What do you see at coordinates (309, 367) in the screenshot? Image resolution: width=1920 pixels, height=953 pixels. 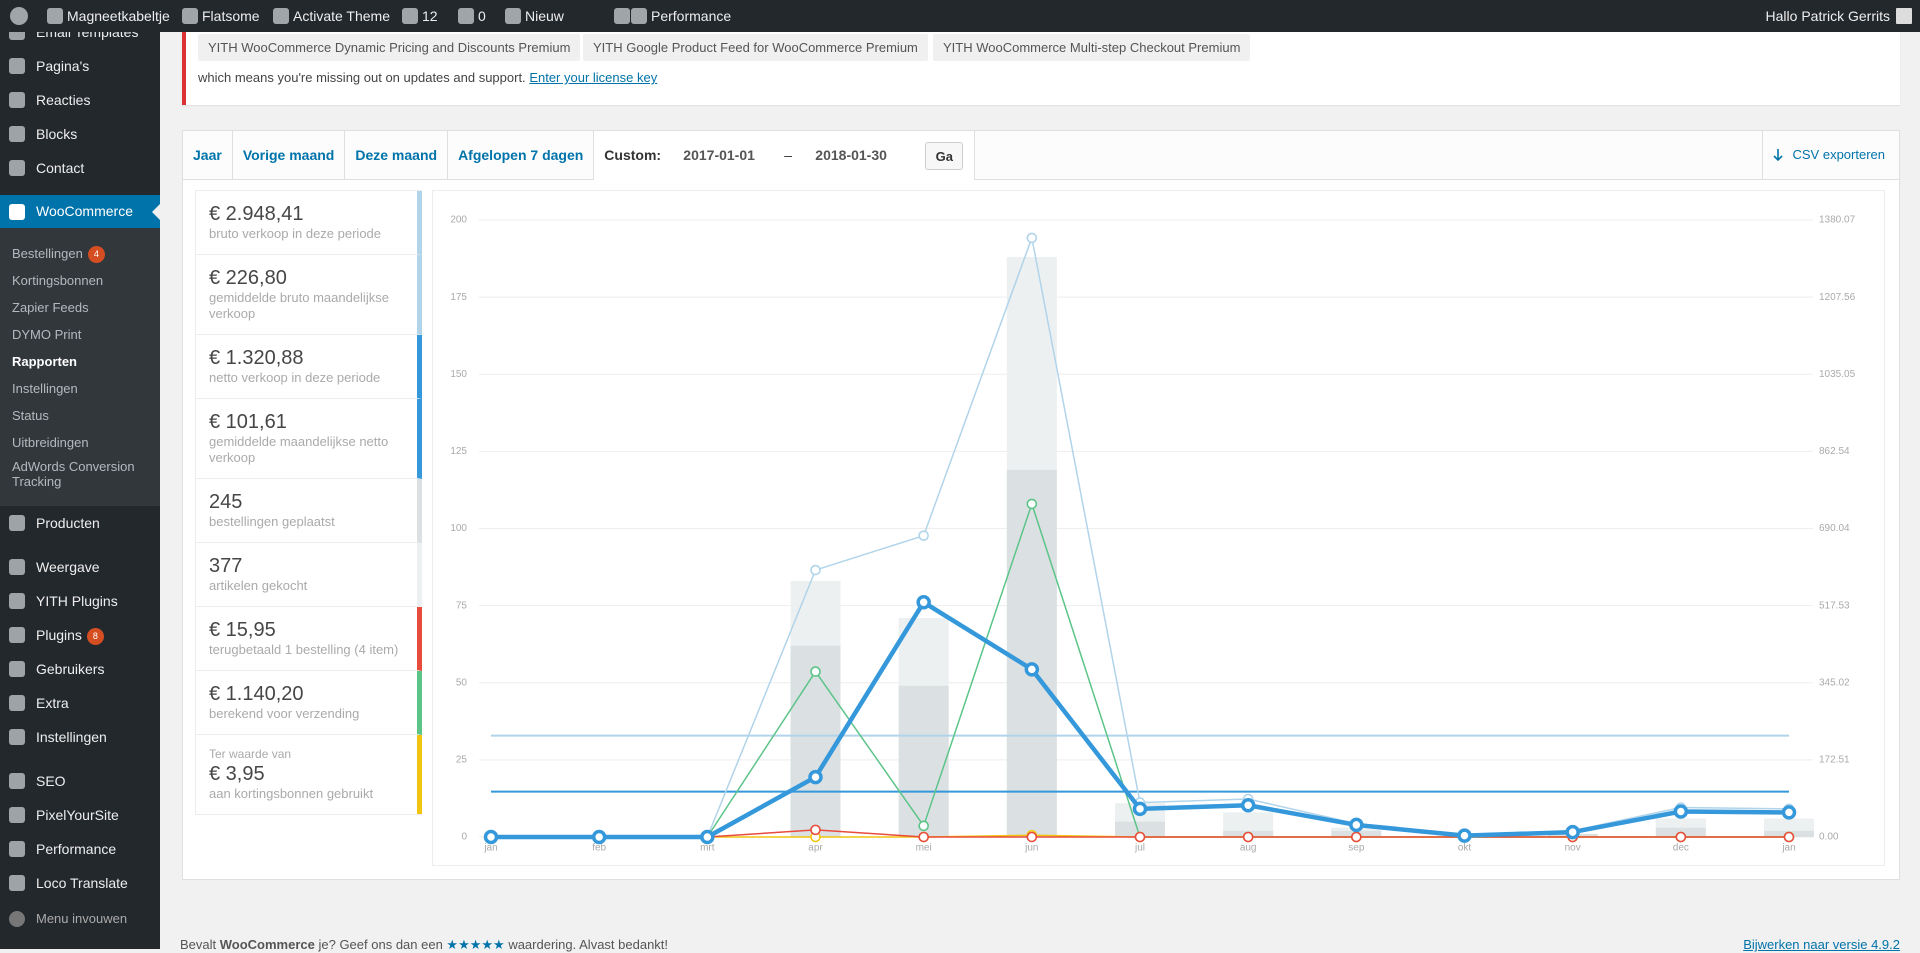 I see `stat-item: € 1.320,88 netto verkoop in deze periode` at bounding box center [309, 367].